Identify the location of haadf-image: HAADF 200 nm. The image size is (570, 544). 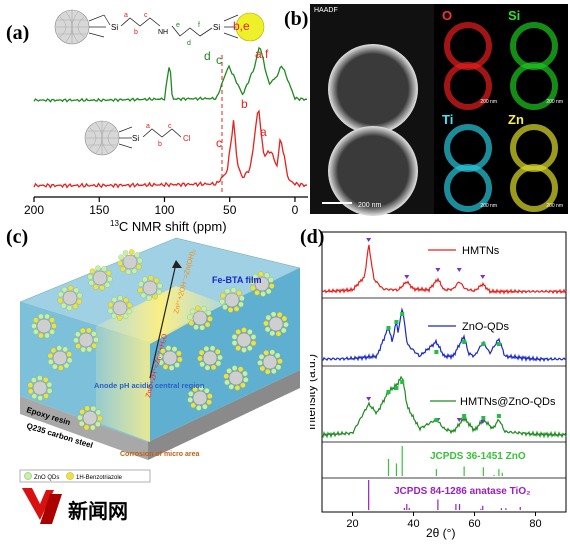
(372, 110).